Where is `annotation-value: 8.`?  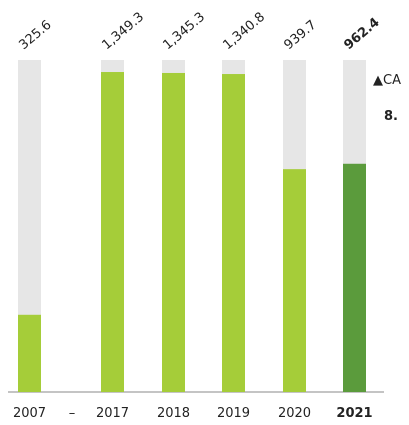
annotation-value: 8. is located at coordinates (391, 116).